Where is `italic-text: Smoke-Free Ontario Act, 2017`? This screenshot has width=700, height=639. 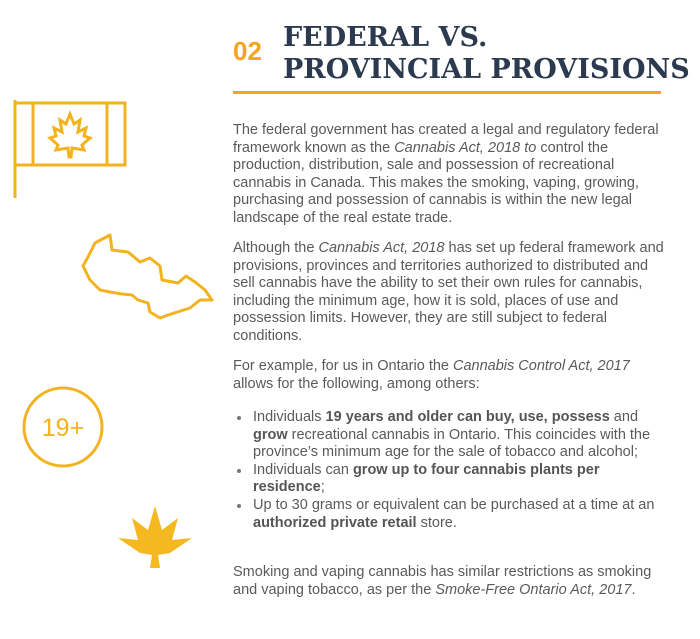
italic-text: Smoke-Free Ontario Act, 2017 is located at coordinates (533, 589).